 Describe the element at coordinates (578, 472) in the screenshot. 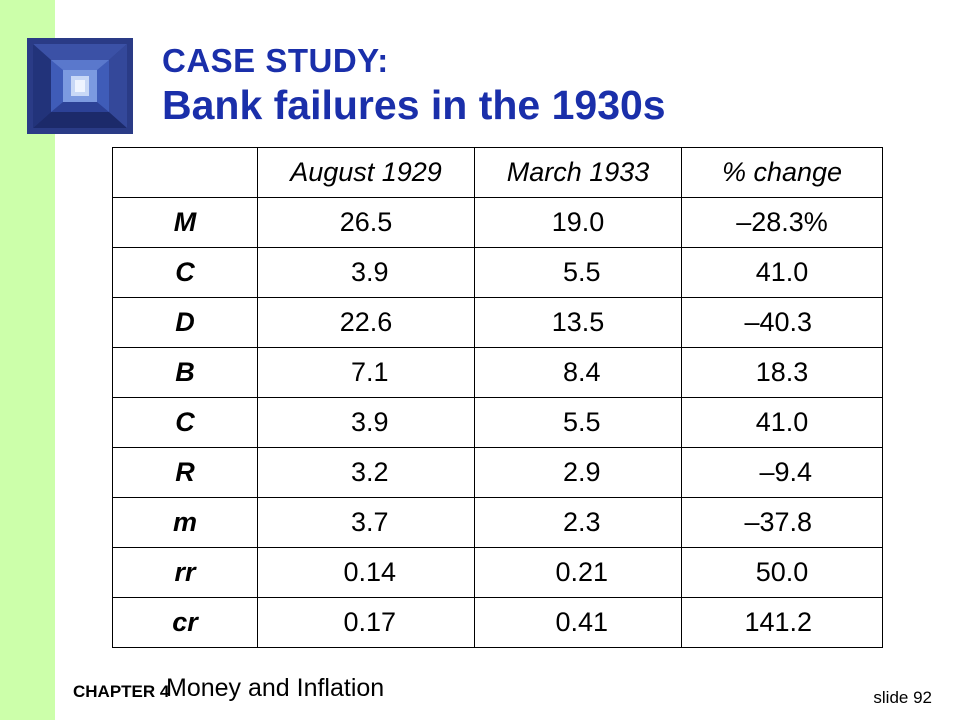

I see `cell-mar1933: 2.9` at that location.